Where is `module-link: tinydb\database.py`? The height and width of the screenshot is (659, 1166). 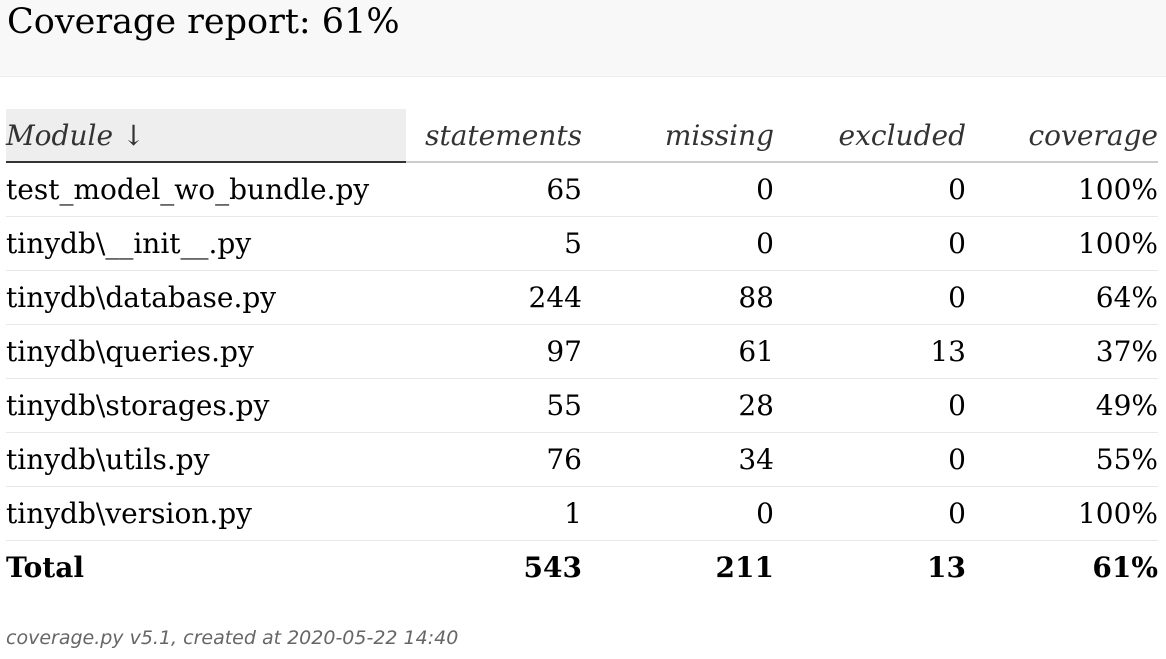
module-link: tinydb\database.py is located at coordinates (206, 297).